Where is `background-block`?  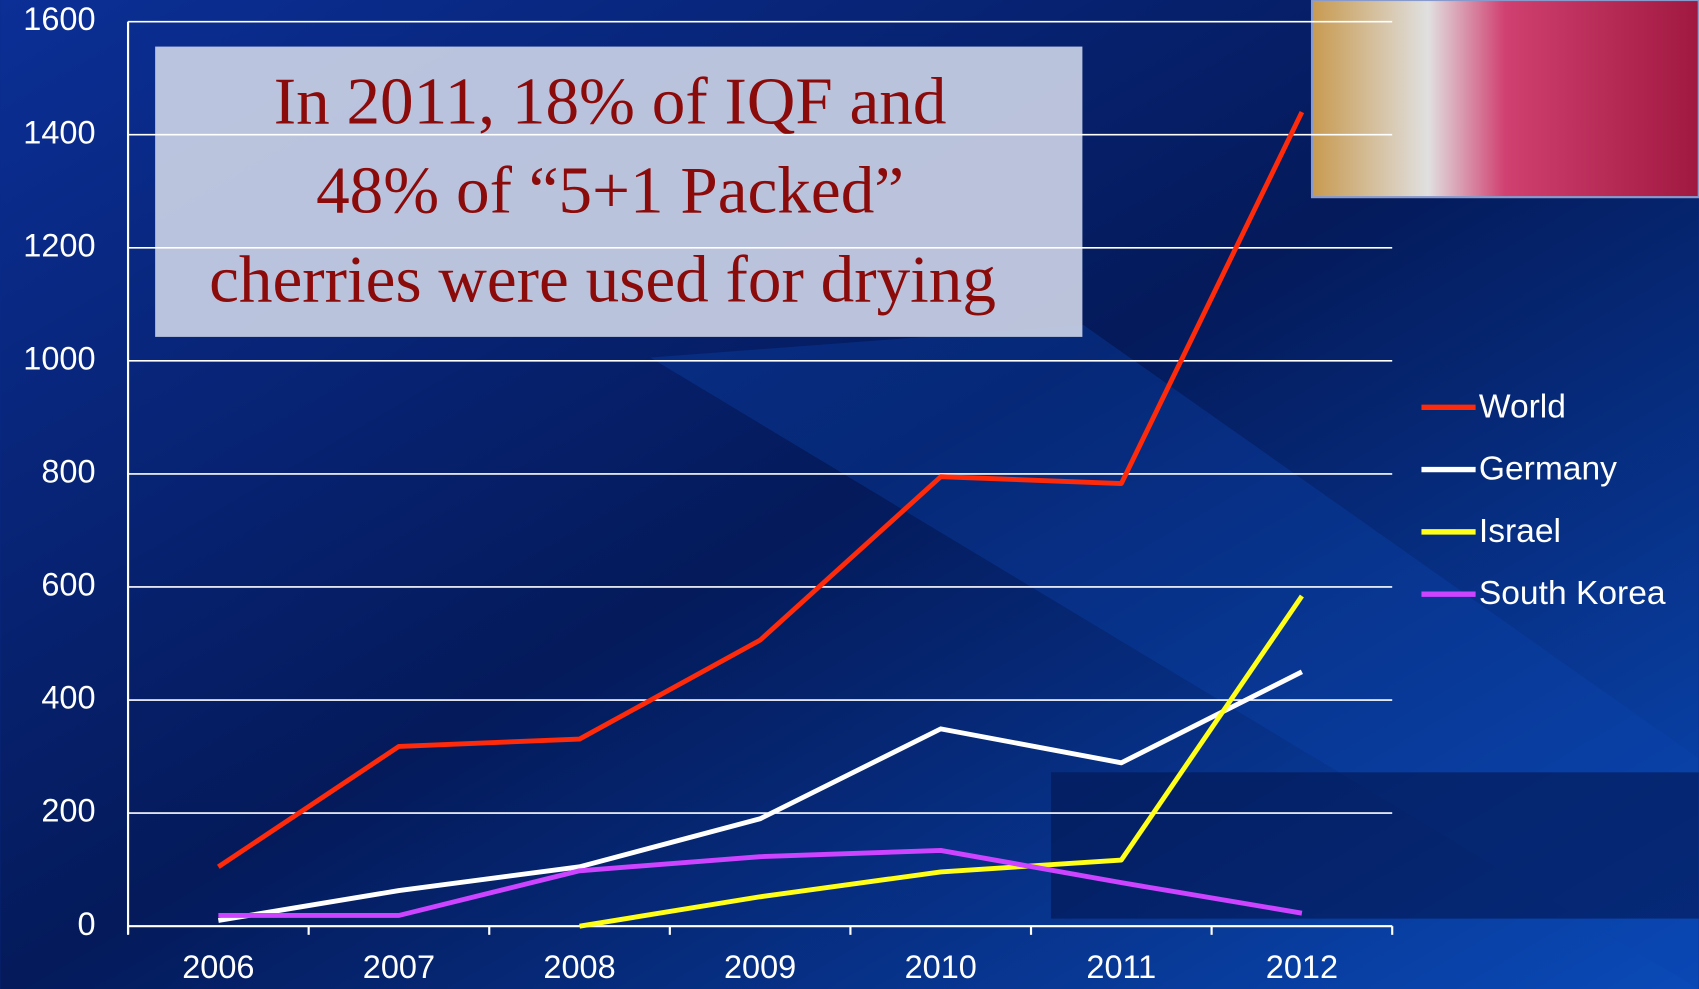 background-block is located at coordinates (1374, 845).